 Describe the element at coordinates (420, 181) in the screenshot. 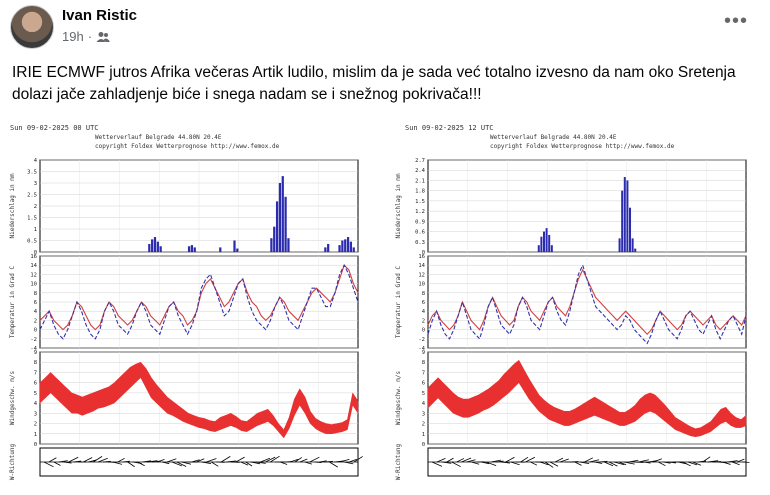

I see `precip-tick-label: 2.1` at that location.